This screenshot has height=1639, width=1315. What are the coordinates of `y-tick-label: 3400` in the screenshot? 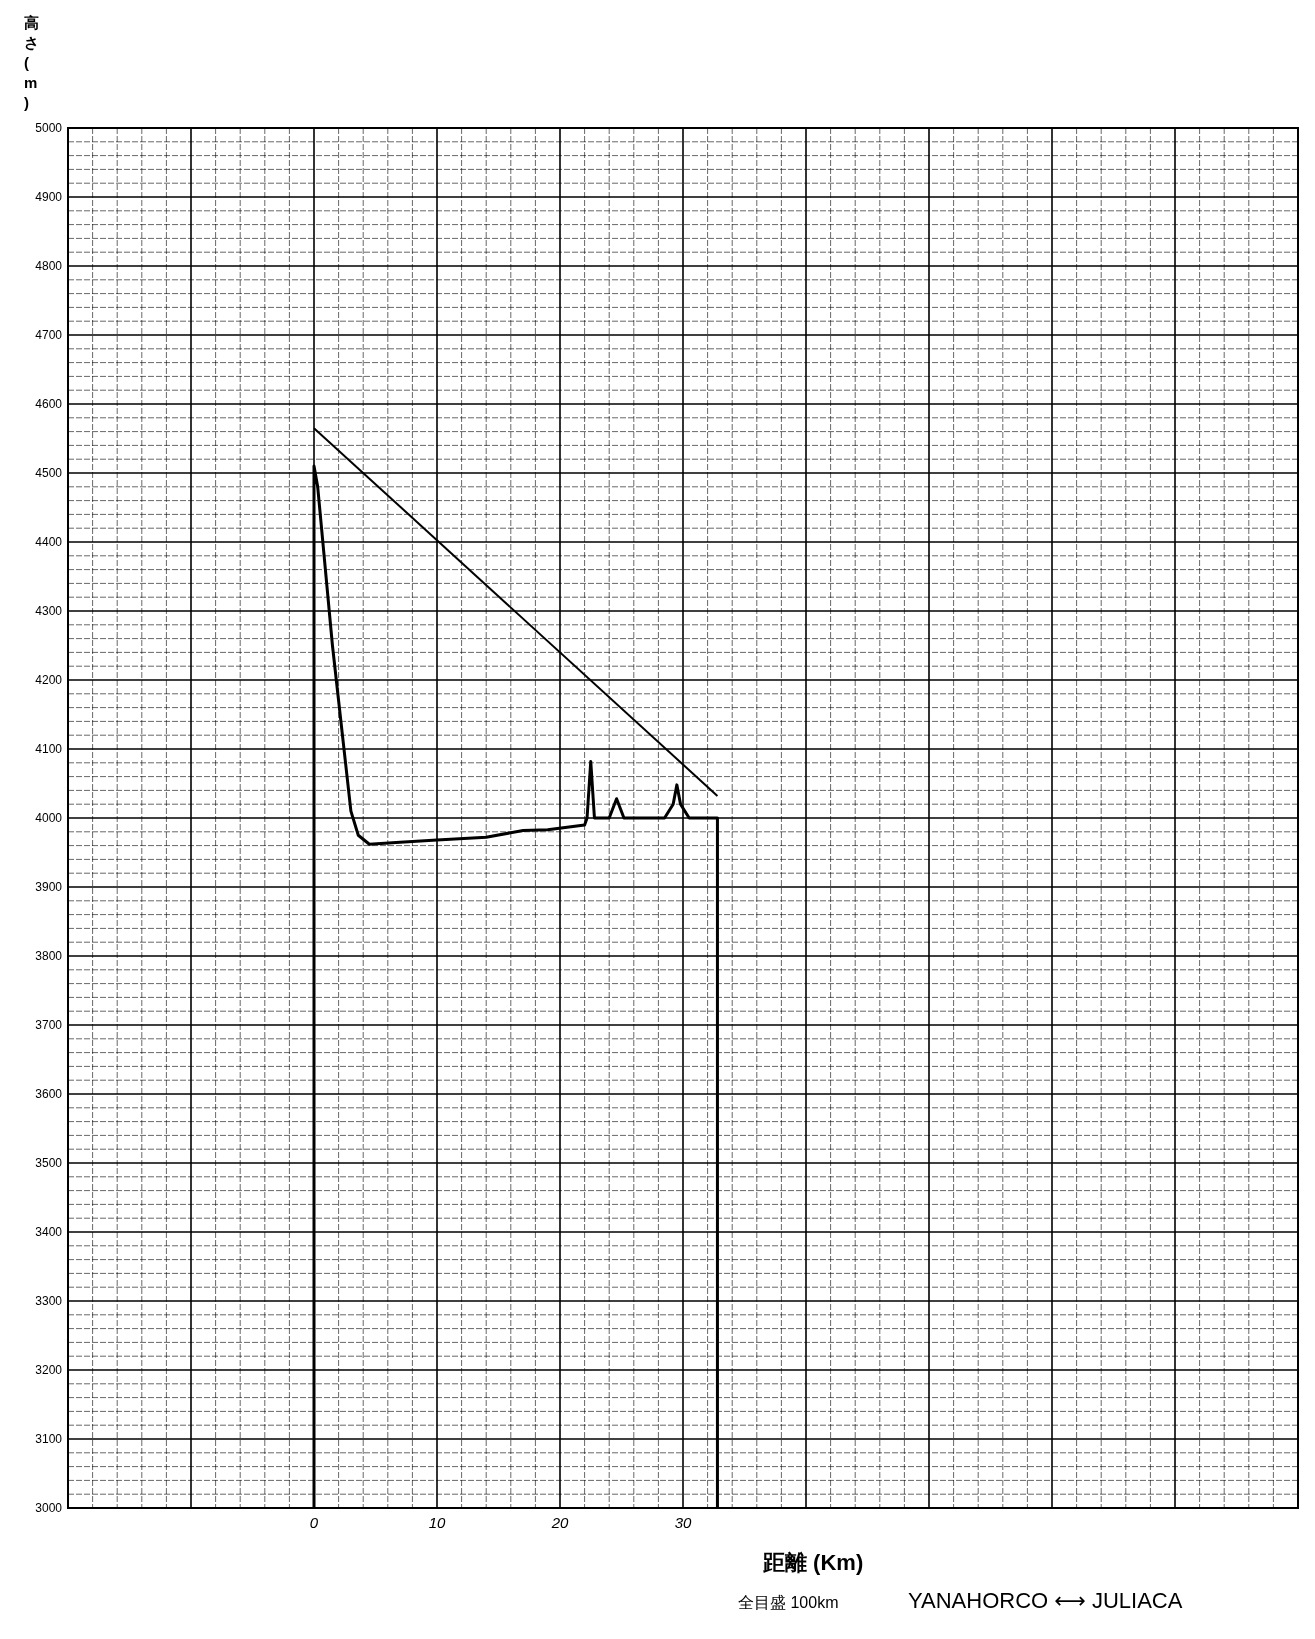 It's located at (49, 1232).